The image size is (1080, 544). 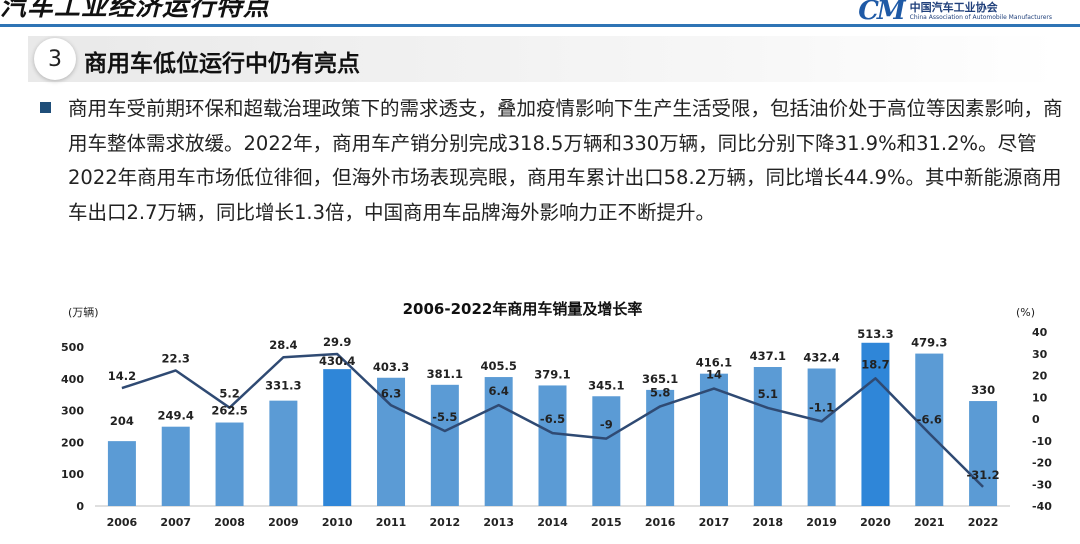 I want to click on y-tick-label: 0, so click(x=80, y=506).